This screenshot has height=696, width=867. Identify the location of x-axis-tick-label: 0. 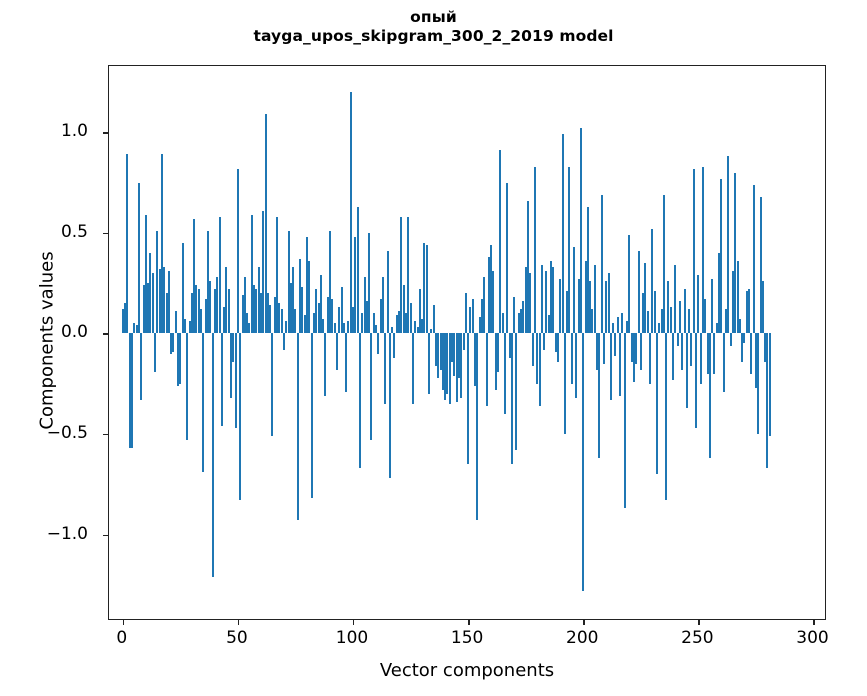
(122, 638).